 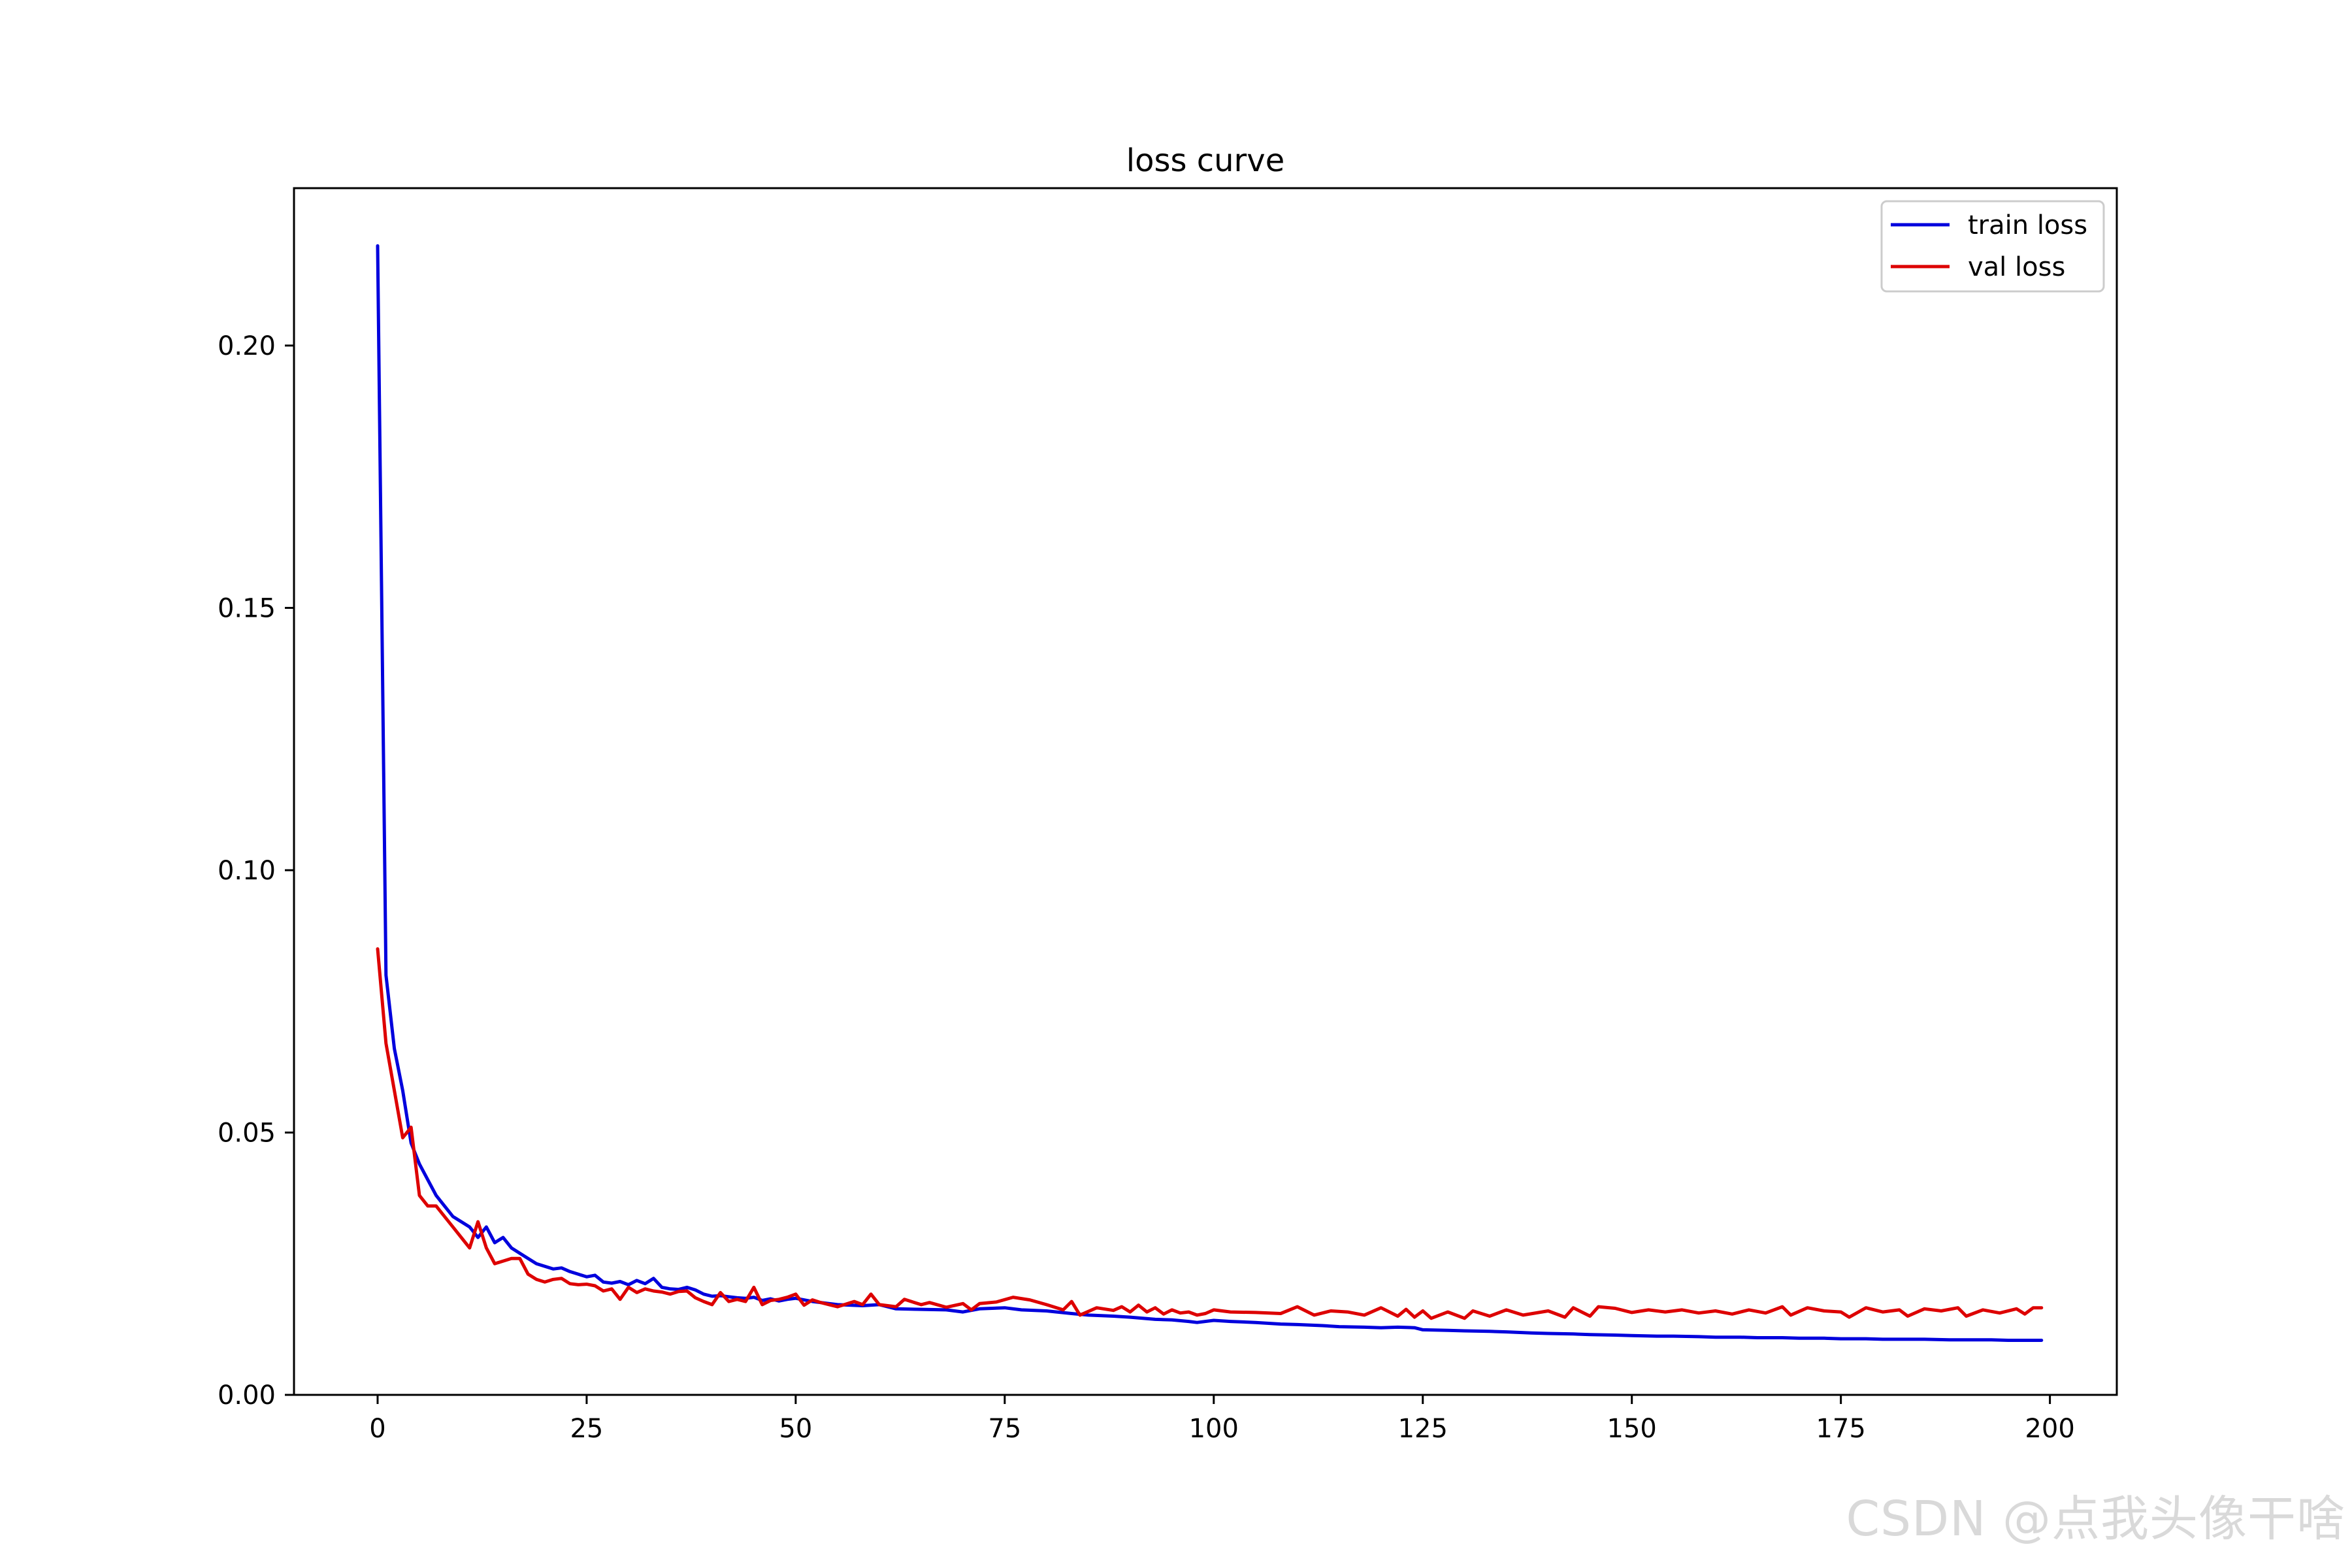 I want to click on x-tick-label: 100, so click(x=1214, y=1429).